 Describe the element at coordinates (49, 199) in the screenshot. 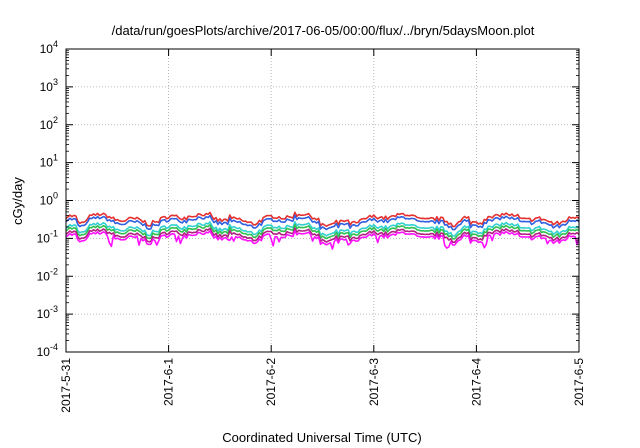

I see `y-tick-label: 10⁰` at that location.